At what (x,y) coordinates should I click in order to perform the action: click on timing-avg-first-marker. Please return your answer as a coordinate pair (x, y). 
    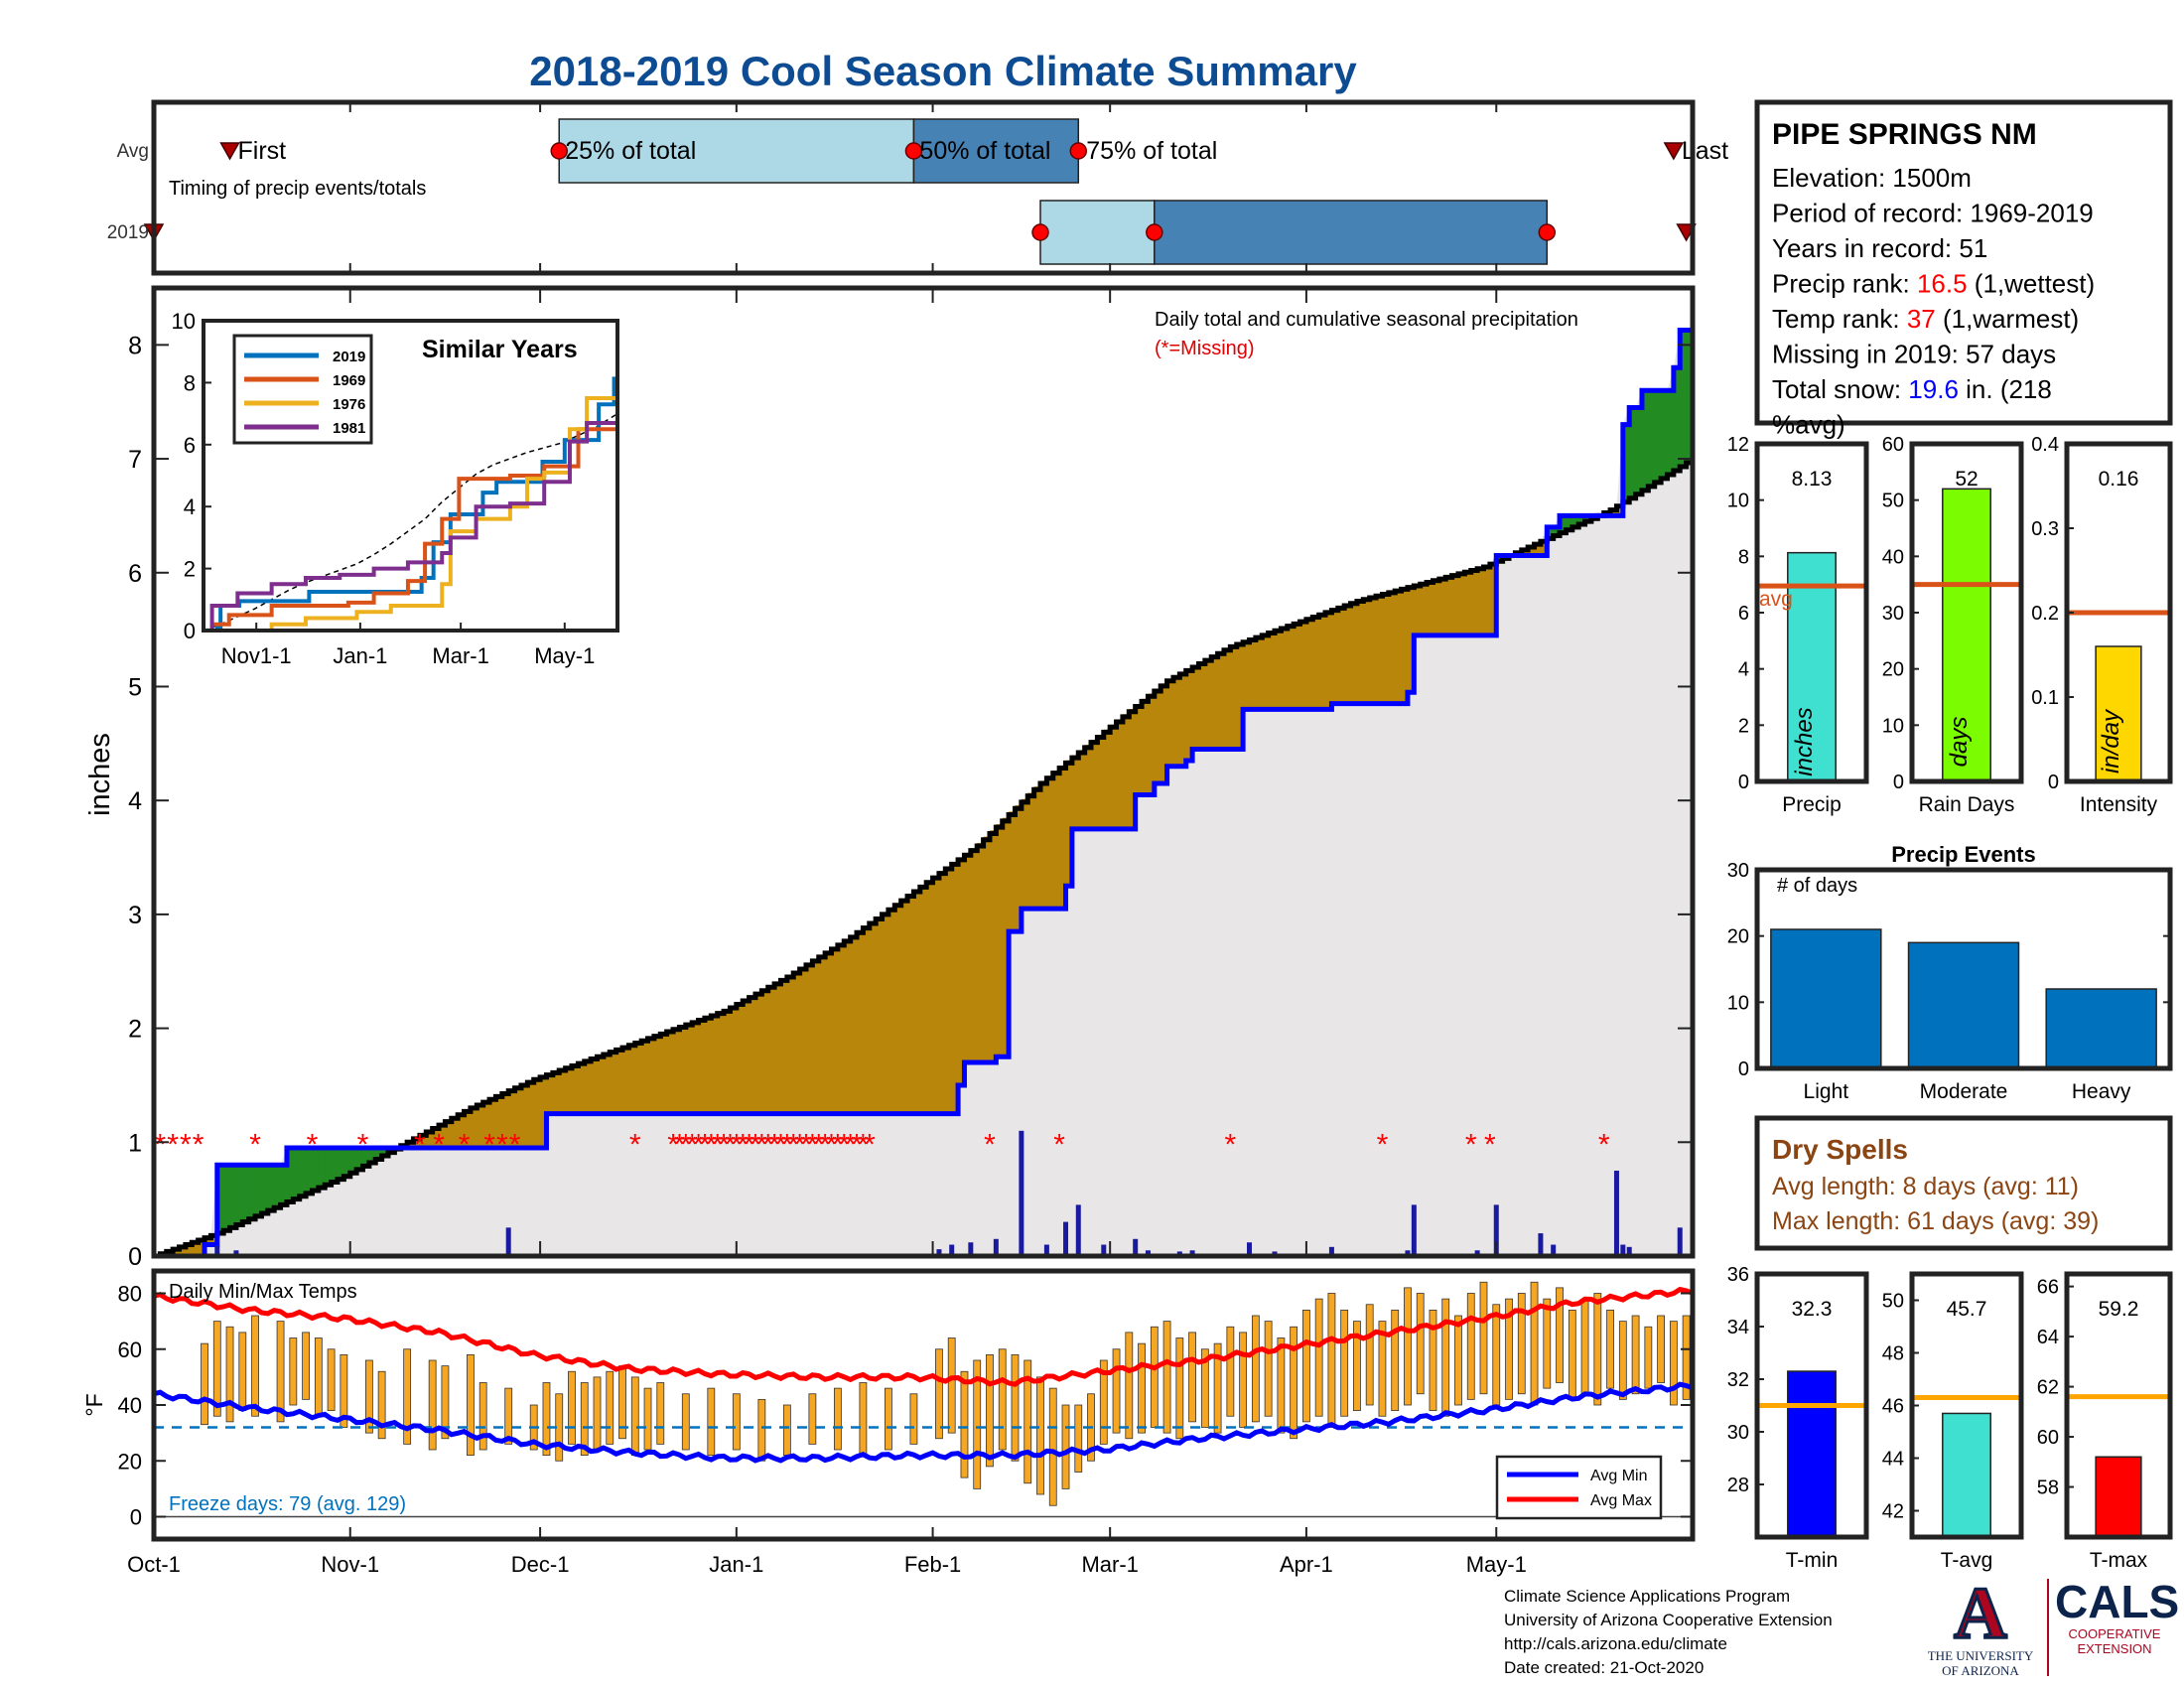
    Looking at the image, I should click on (229, 151).